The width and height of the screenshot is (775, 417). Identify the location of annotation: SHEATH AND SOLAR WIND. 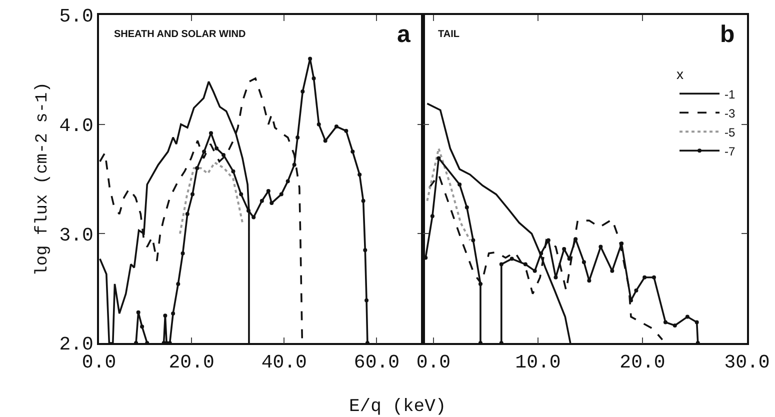
(180, 34).